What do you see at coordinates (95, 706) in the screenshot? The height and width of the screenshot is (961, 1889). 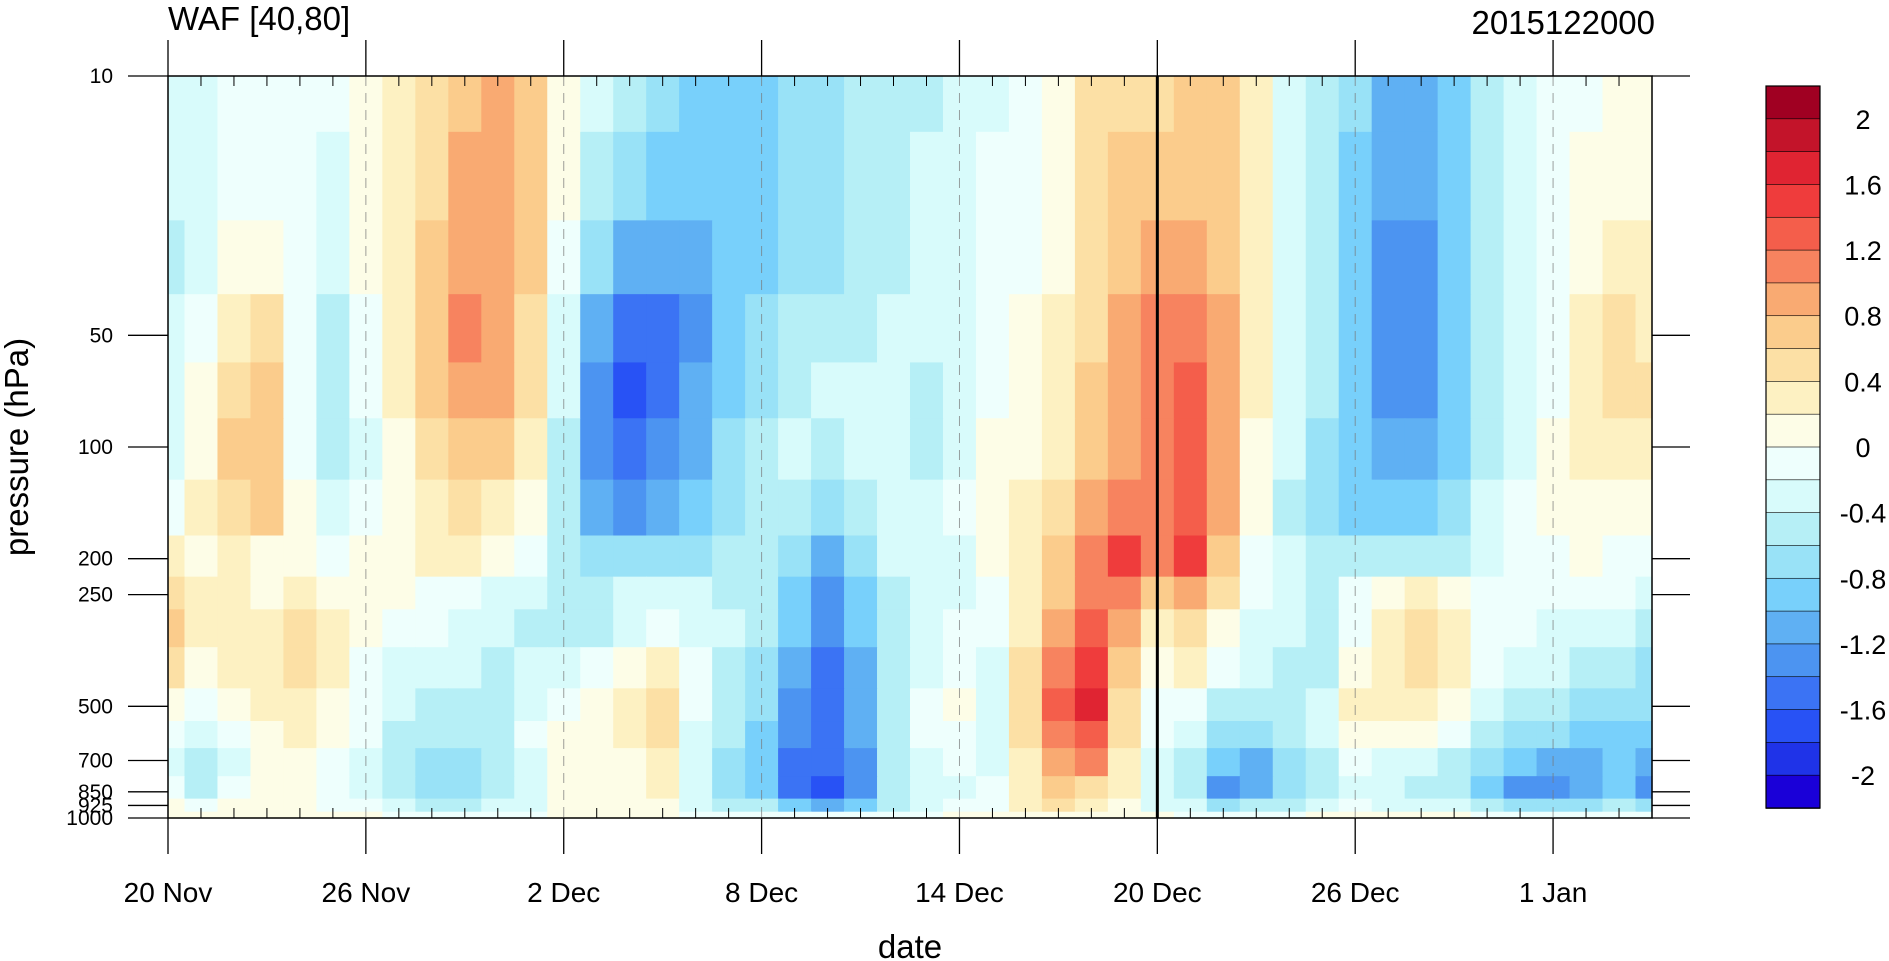 I see `y-tick-label: 500` at bounding box center [95, 706].